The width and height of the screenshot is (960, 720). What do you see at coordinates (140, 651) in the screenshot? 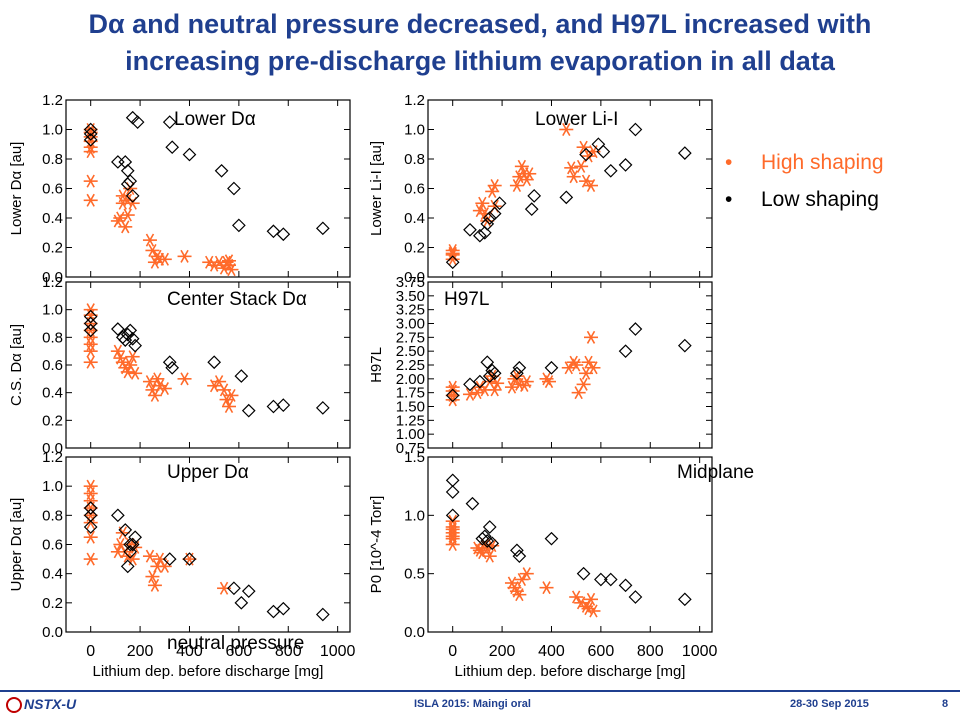
I see `x-tick-label: 200` at bounding box center [140, 651].